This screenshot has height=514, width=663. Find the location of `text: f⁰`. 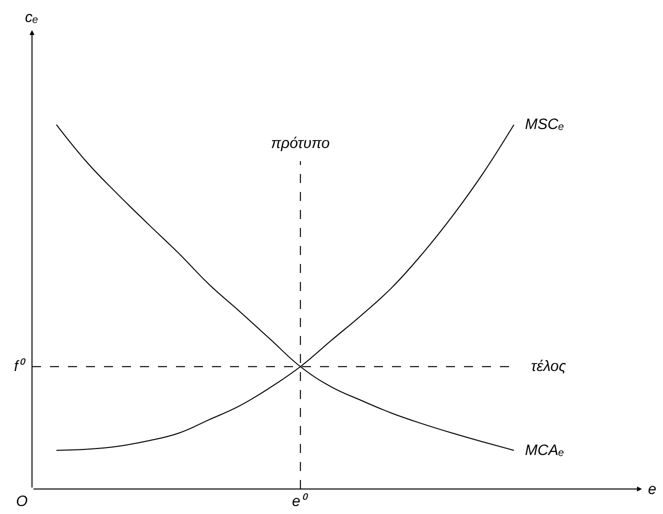

text: f⁰ is located at coordinates (20, 366).